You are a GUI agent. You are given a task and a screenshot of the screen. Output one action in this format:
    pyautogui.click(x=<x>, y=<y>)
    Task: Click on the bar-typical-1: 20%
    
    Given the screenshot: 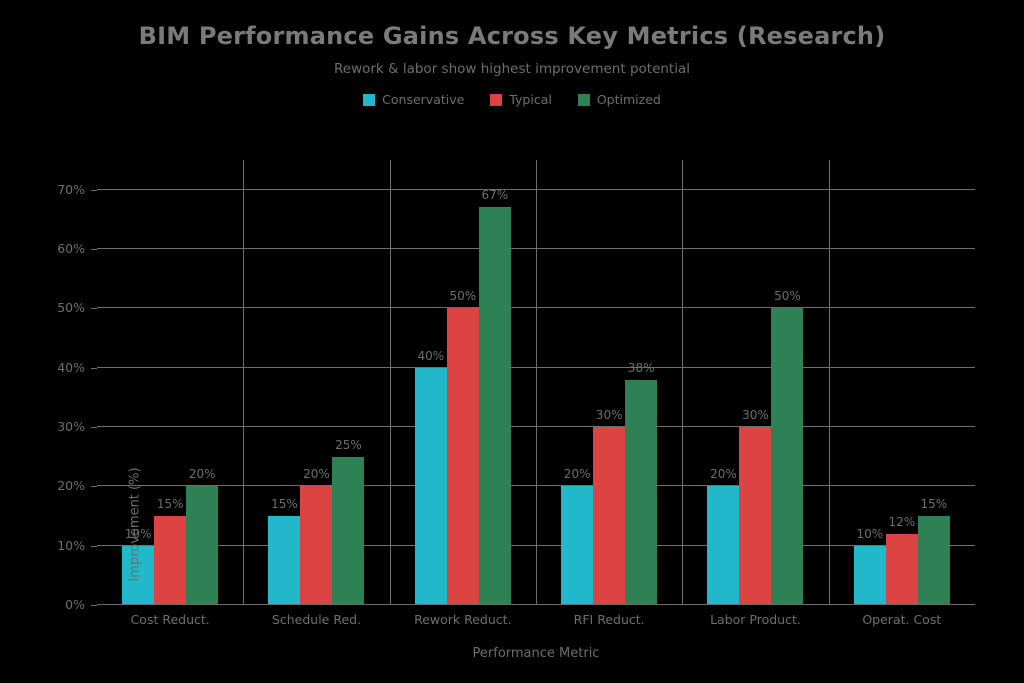 What is the action you would take?
    pyautogui.click(x=316, y=382)
    